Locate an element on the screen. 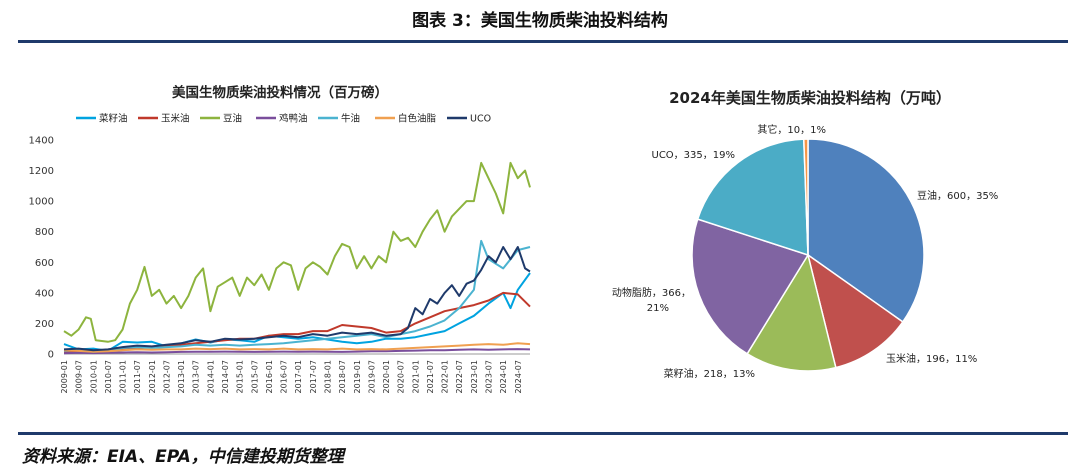 Image resolution: width=1080 pixels, height=474 pixels. x-tick-label: 2022-07 is located at coordinates (459, 376).